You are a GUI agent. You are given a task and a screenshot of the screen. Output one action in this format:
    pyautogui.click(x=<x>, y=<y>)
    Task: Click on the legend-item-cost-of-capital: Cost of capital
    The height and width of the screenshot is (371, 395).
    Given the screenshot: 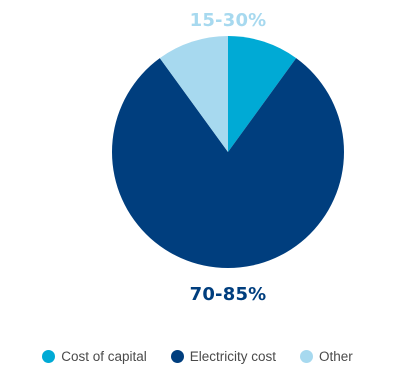 What is the action you would take?
    pyautogui.click(x=94, y=356)
    